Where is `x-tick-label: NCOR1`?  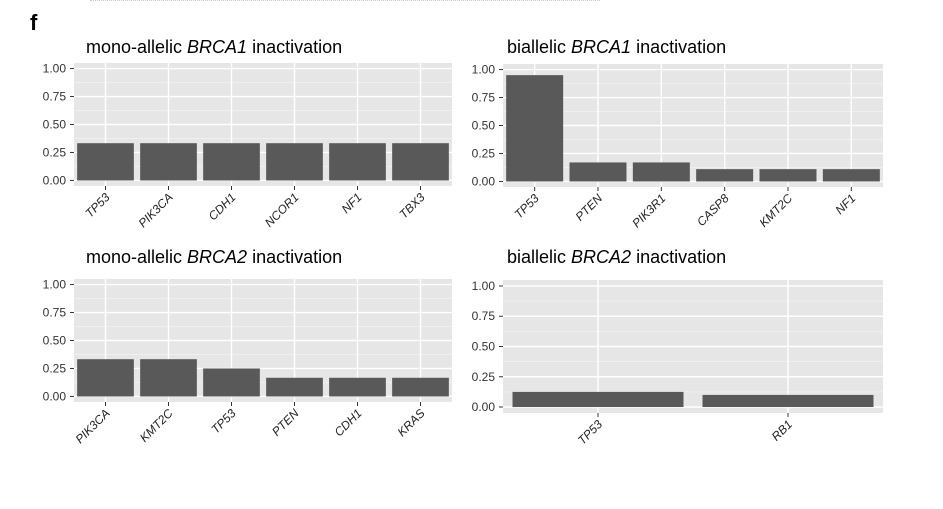 x-tick-label: NCOR1 is located at coordinates (282, 210).